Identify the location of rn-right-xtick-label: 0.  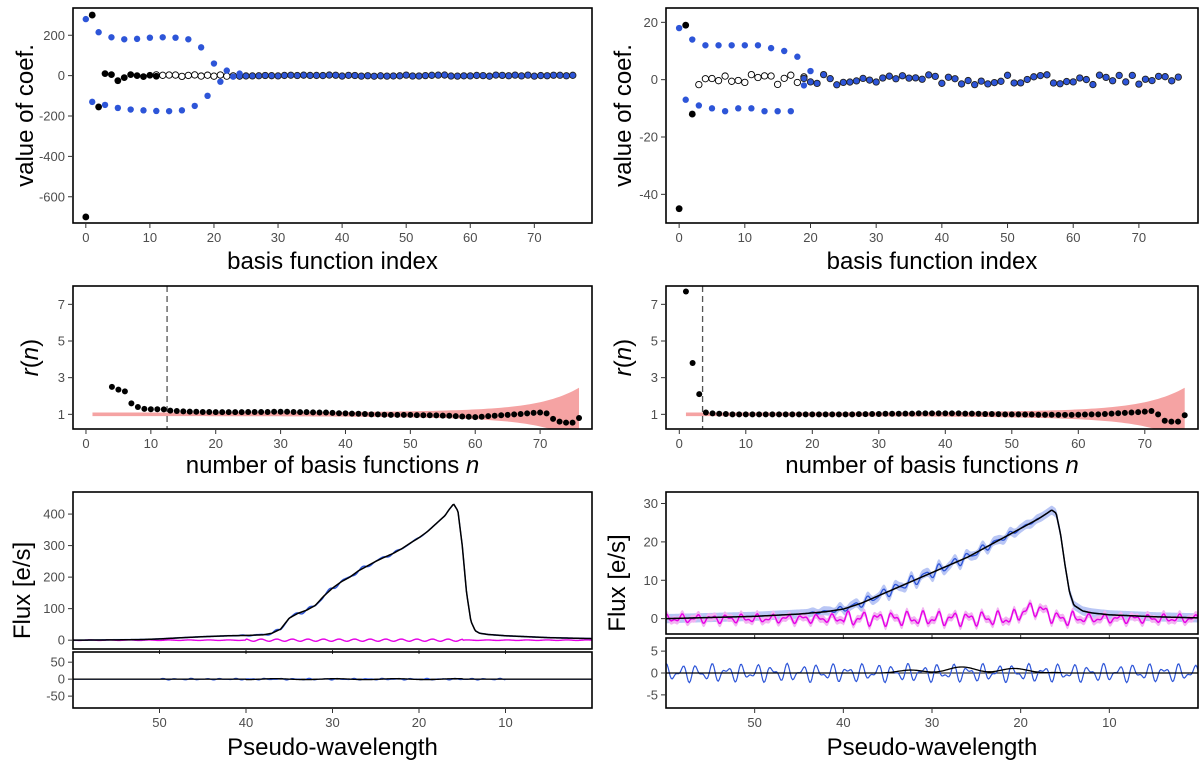
(679, 443).